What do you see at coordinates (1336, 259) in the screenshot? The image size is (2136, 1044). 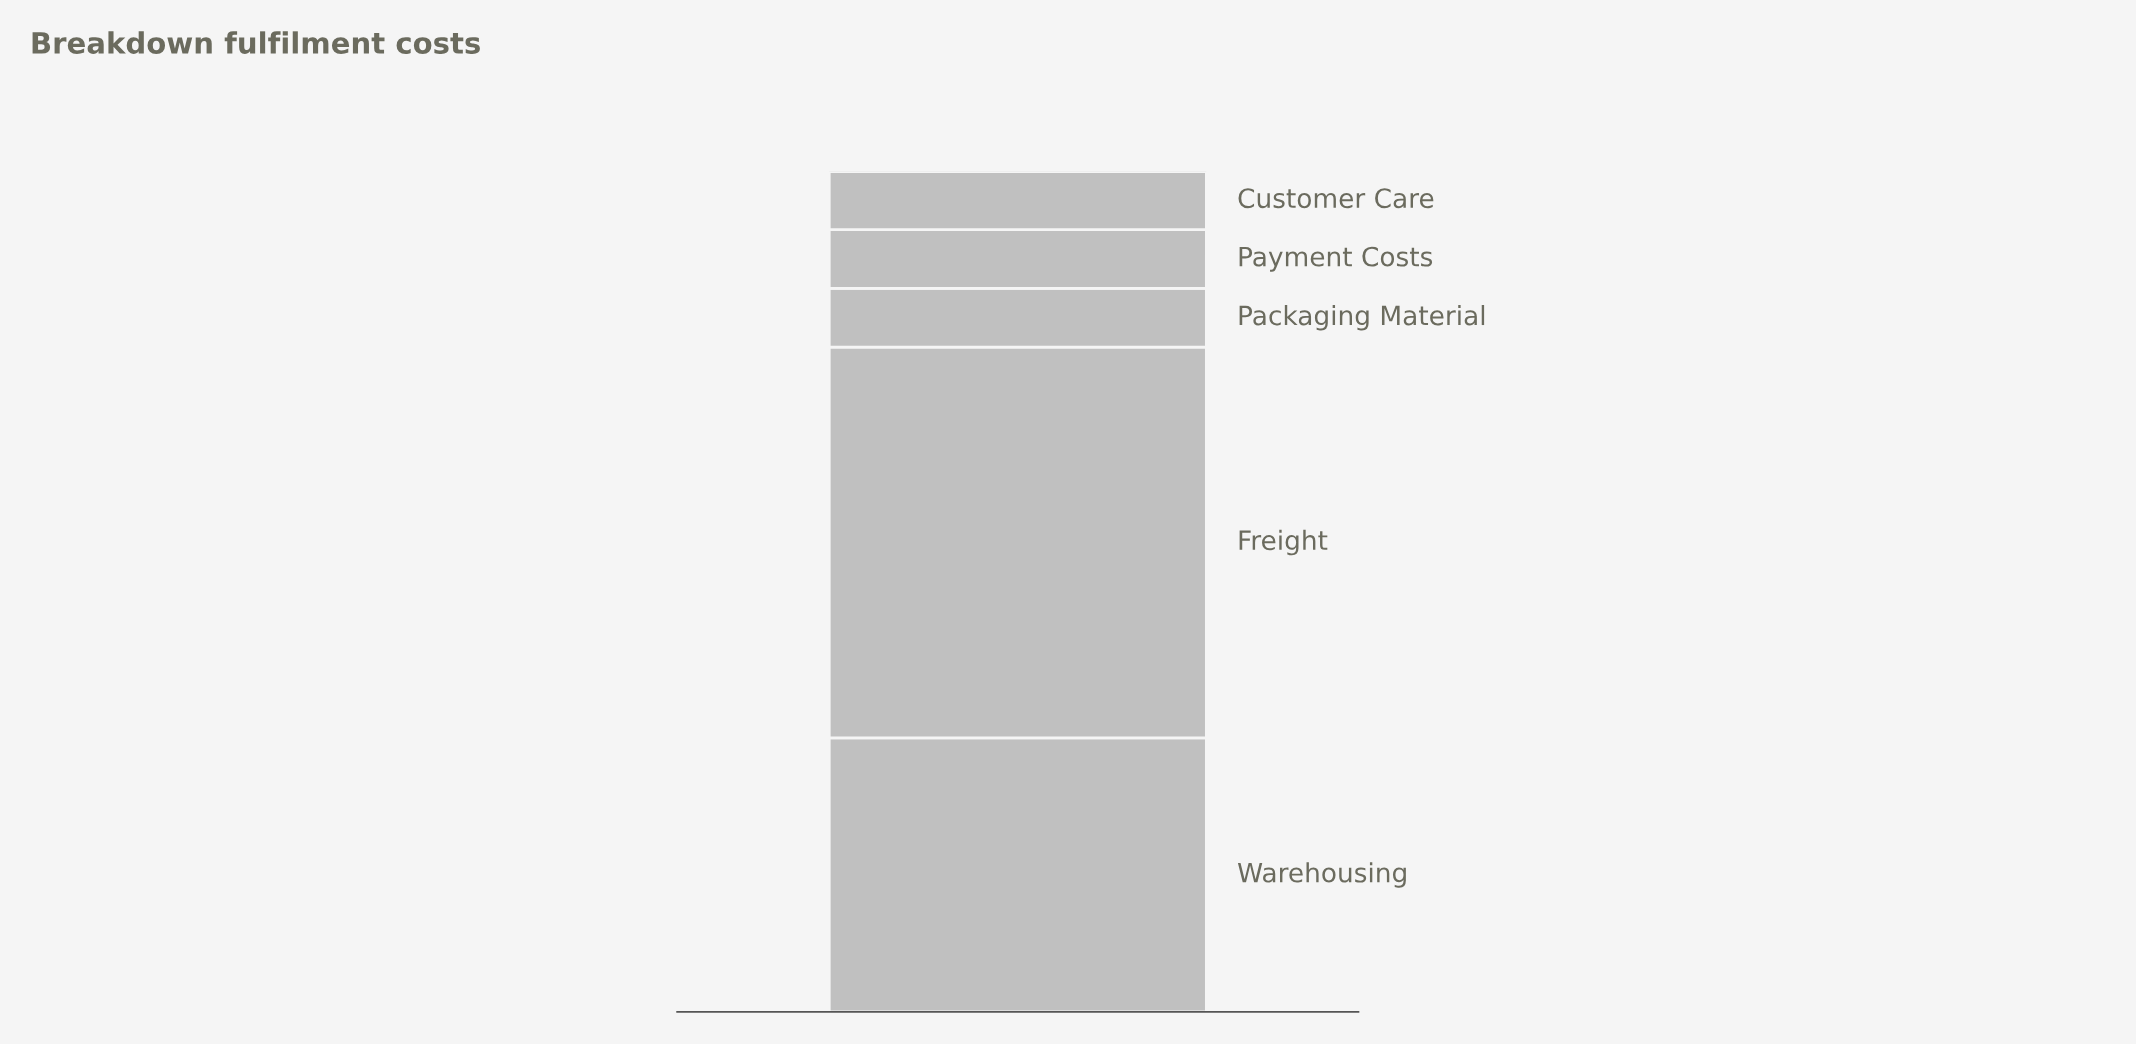 I see `series-label: Payment Costs` at bounding box center [1336, 259].